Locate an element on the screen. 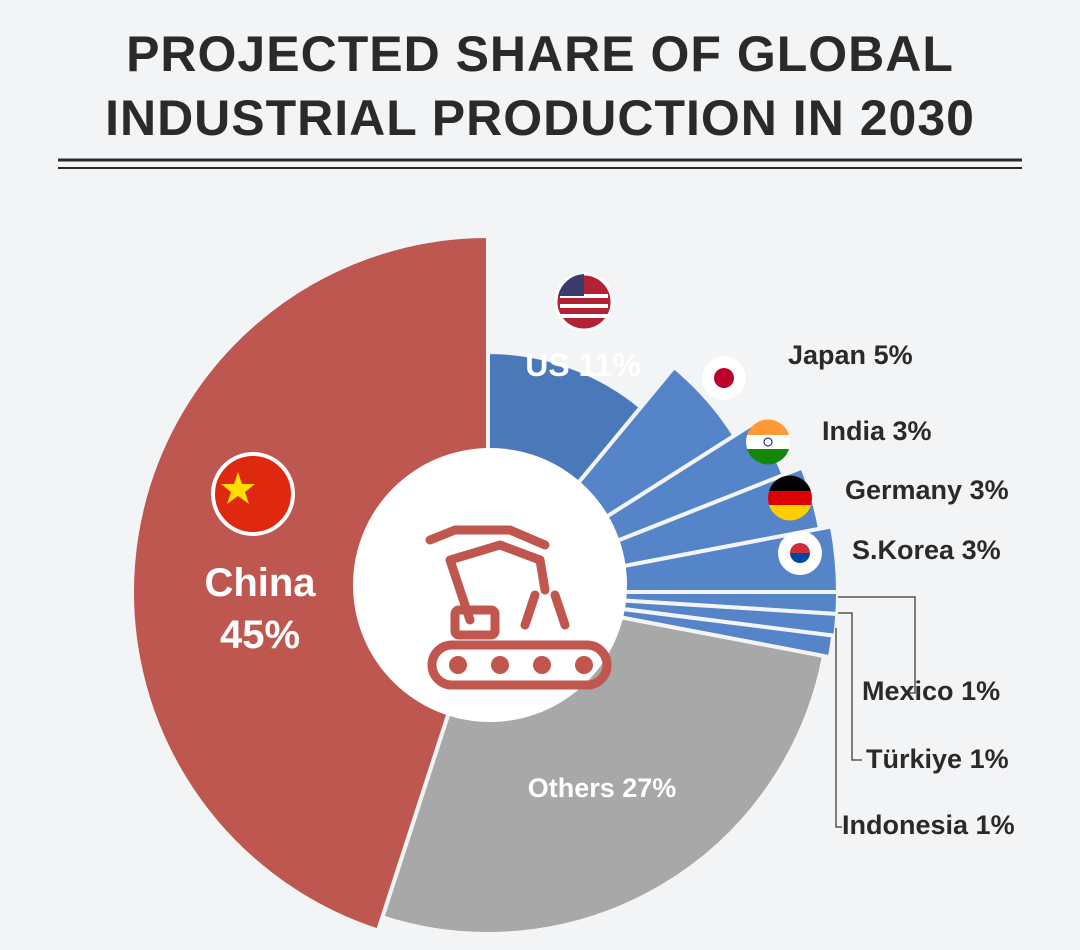 Image resolution: width=1080 pixels, height=950 pixels. data-label: S.Korea 3% is located at coordinates (926, 550).